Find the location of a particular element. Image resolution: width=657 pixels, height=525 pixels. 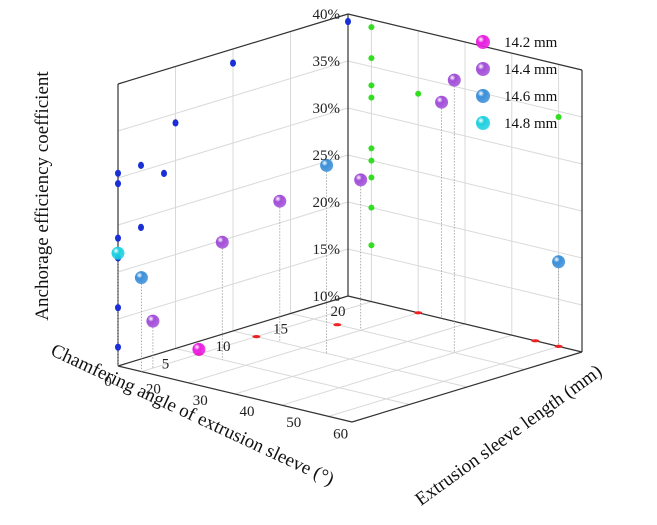

y-axis-line is located at coordinates (235, 394).